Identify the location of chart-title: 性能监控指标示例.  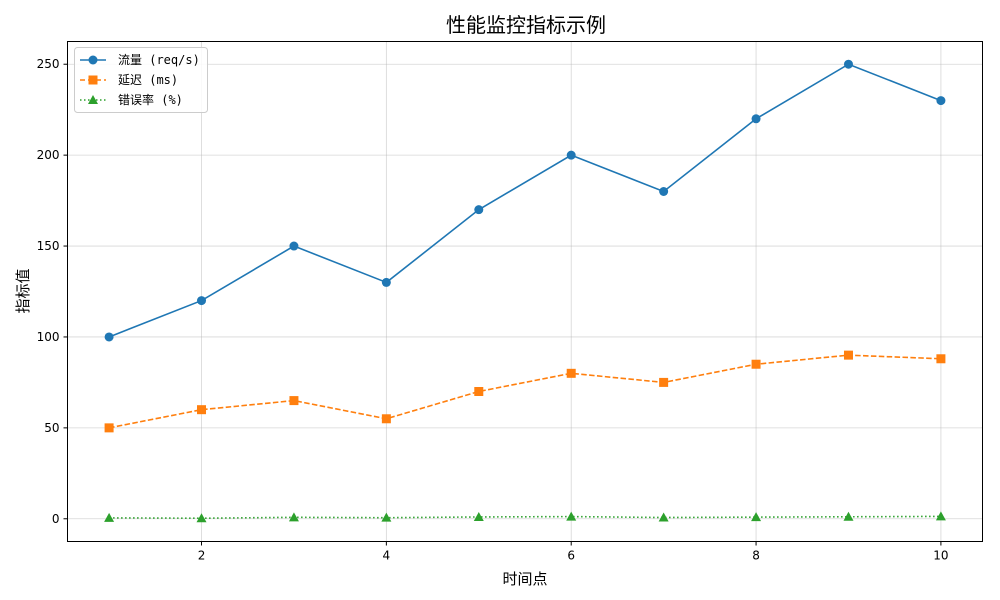
(526, 25).